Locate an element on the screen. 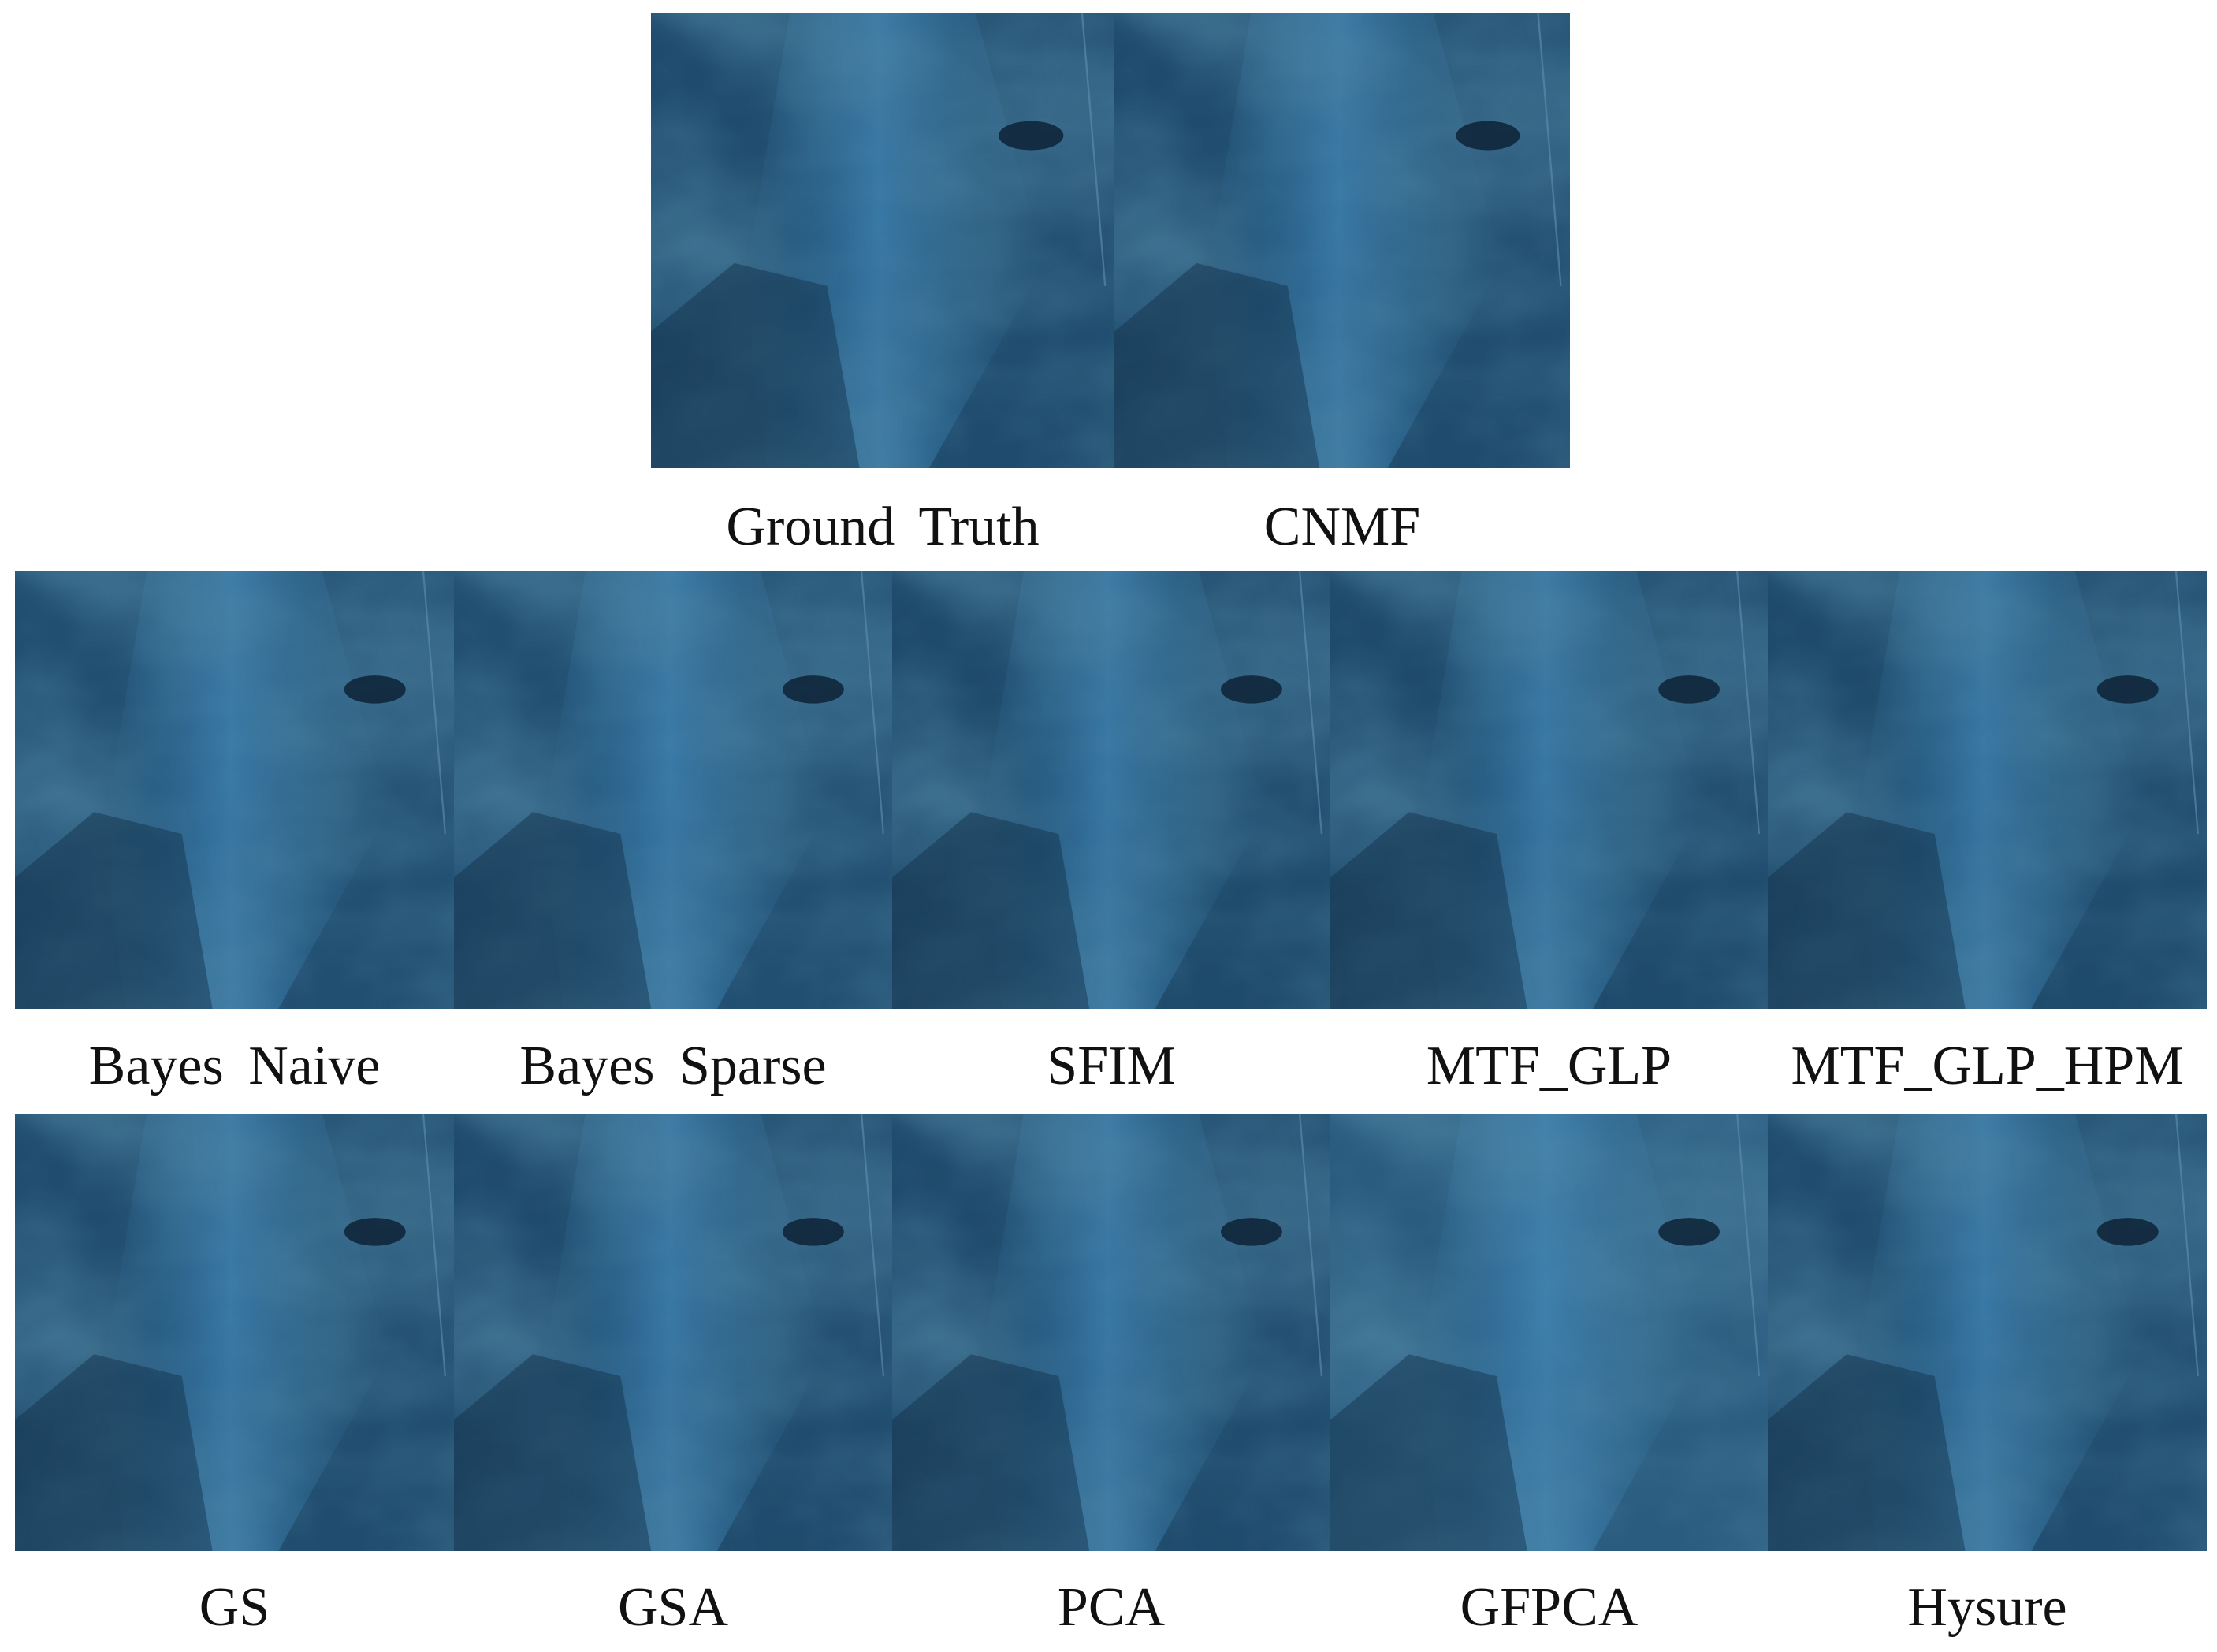  image-sfim is located at coordinates (1111, 790).